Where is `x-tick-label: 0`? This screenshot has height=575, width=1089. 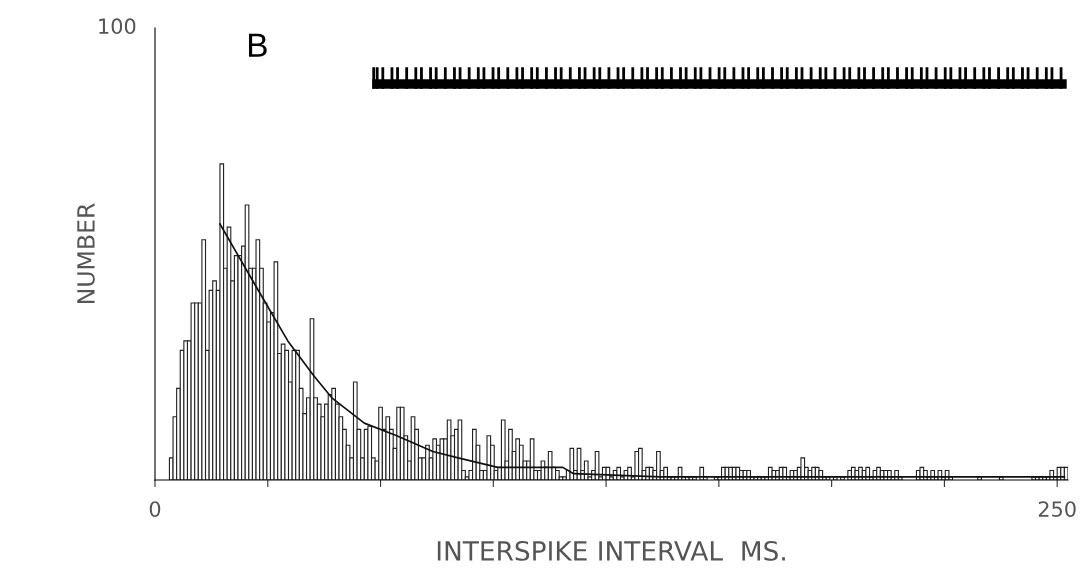 x-tick-label: 0 is located at coordinates (155, 509).